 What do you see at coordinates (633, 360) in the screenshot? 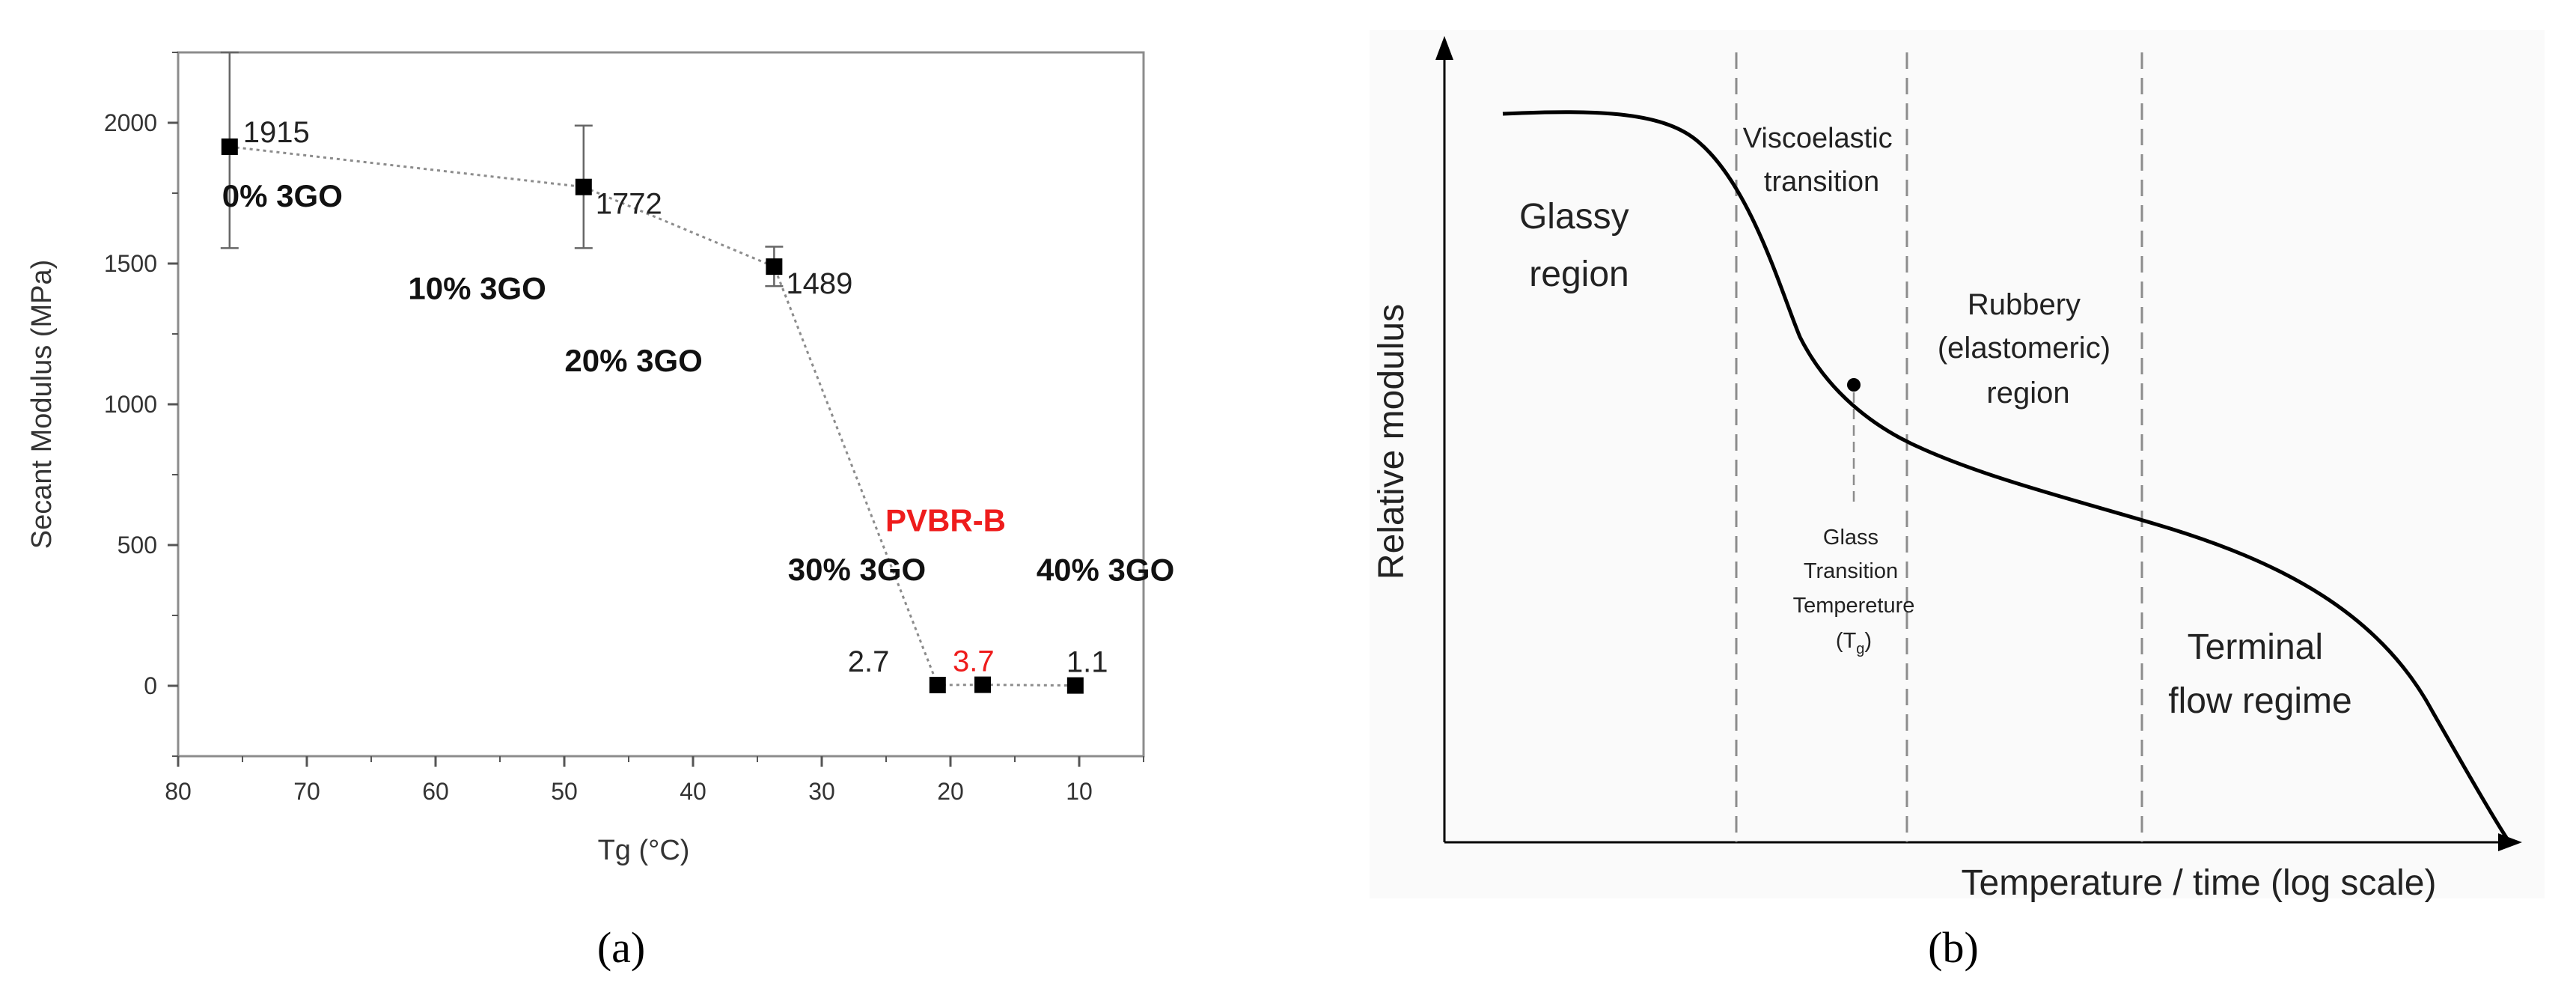
I see `sample-label: 20% 3GO` at bounding box center [633, 360].